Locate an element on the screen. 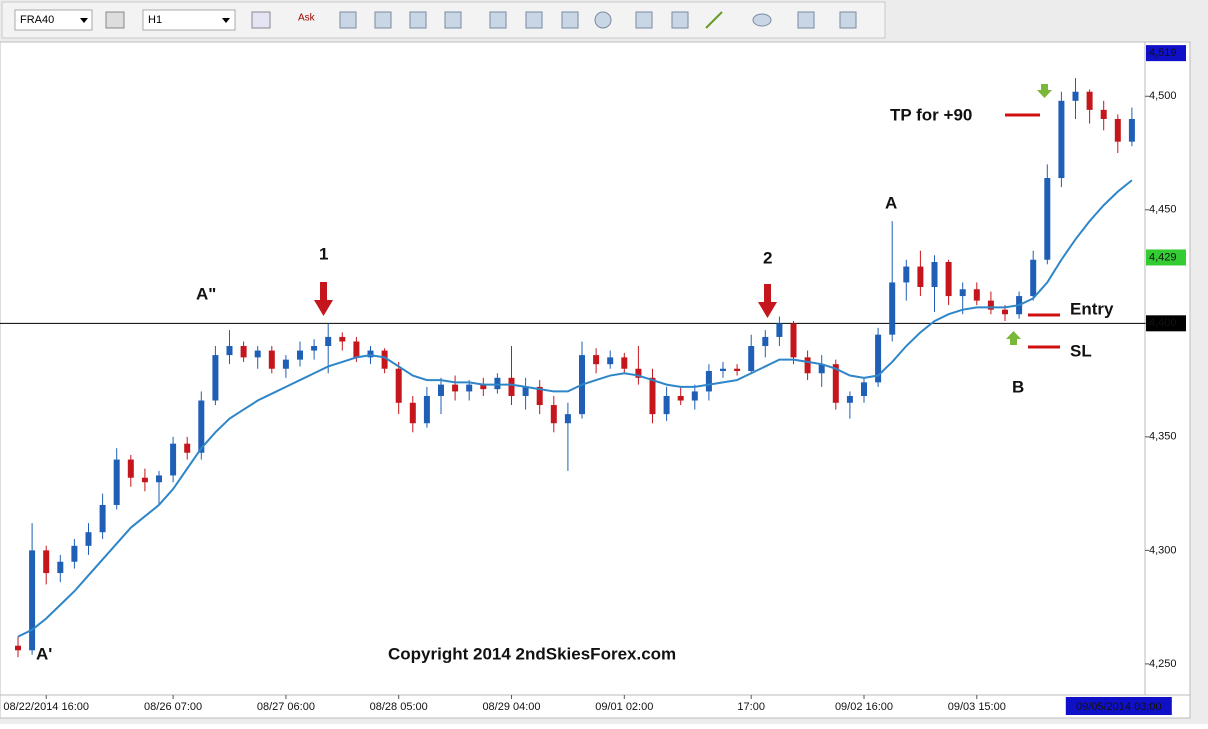 This screenshot has width=1208, height=729. x-tick-label: 09/02 16:00 is located at coordinates (864, 707).